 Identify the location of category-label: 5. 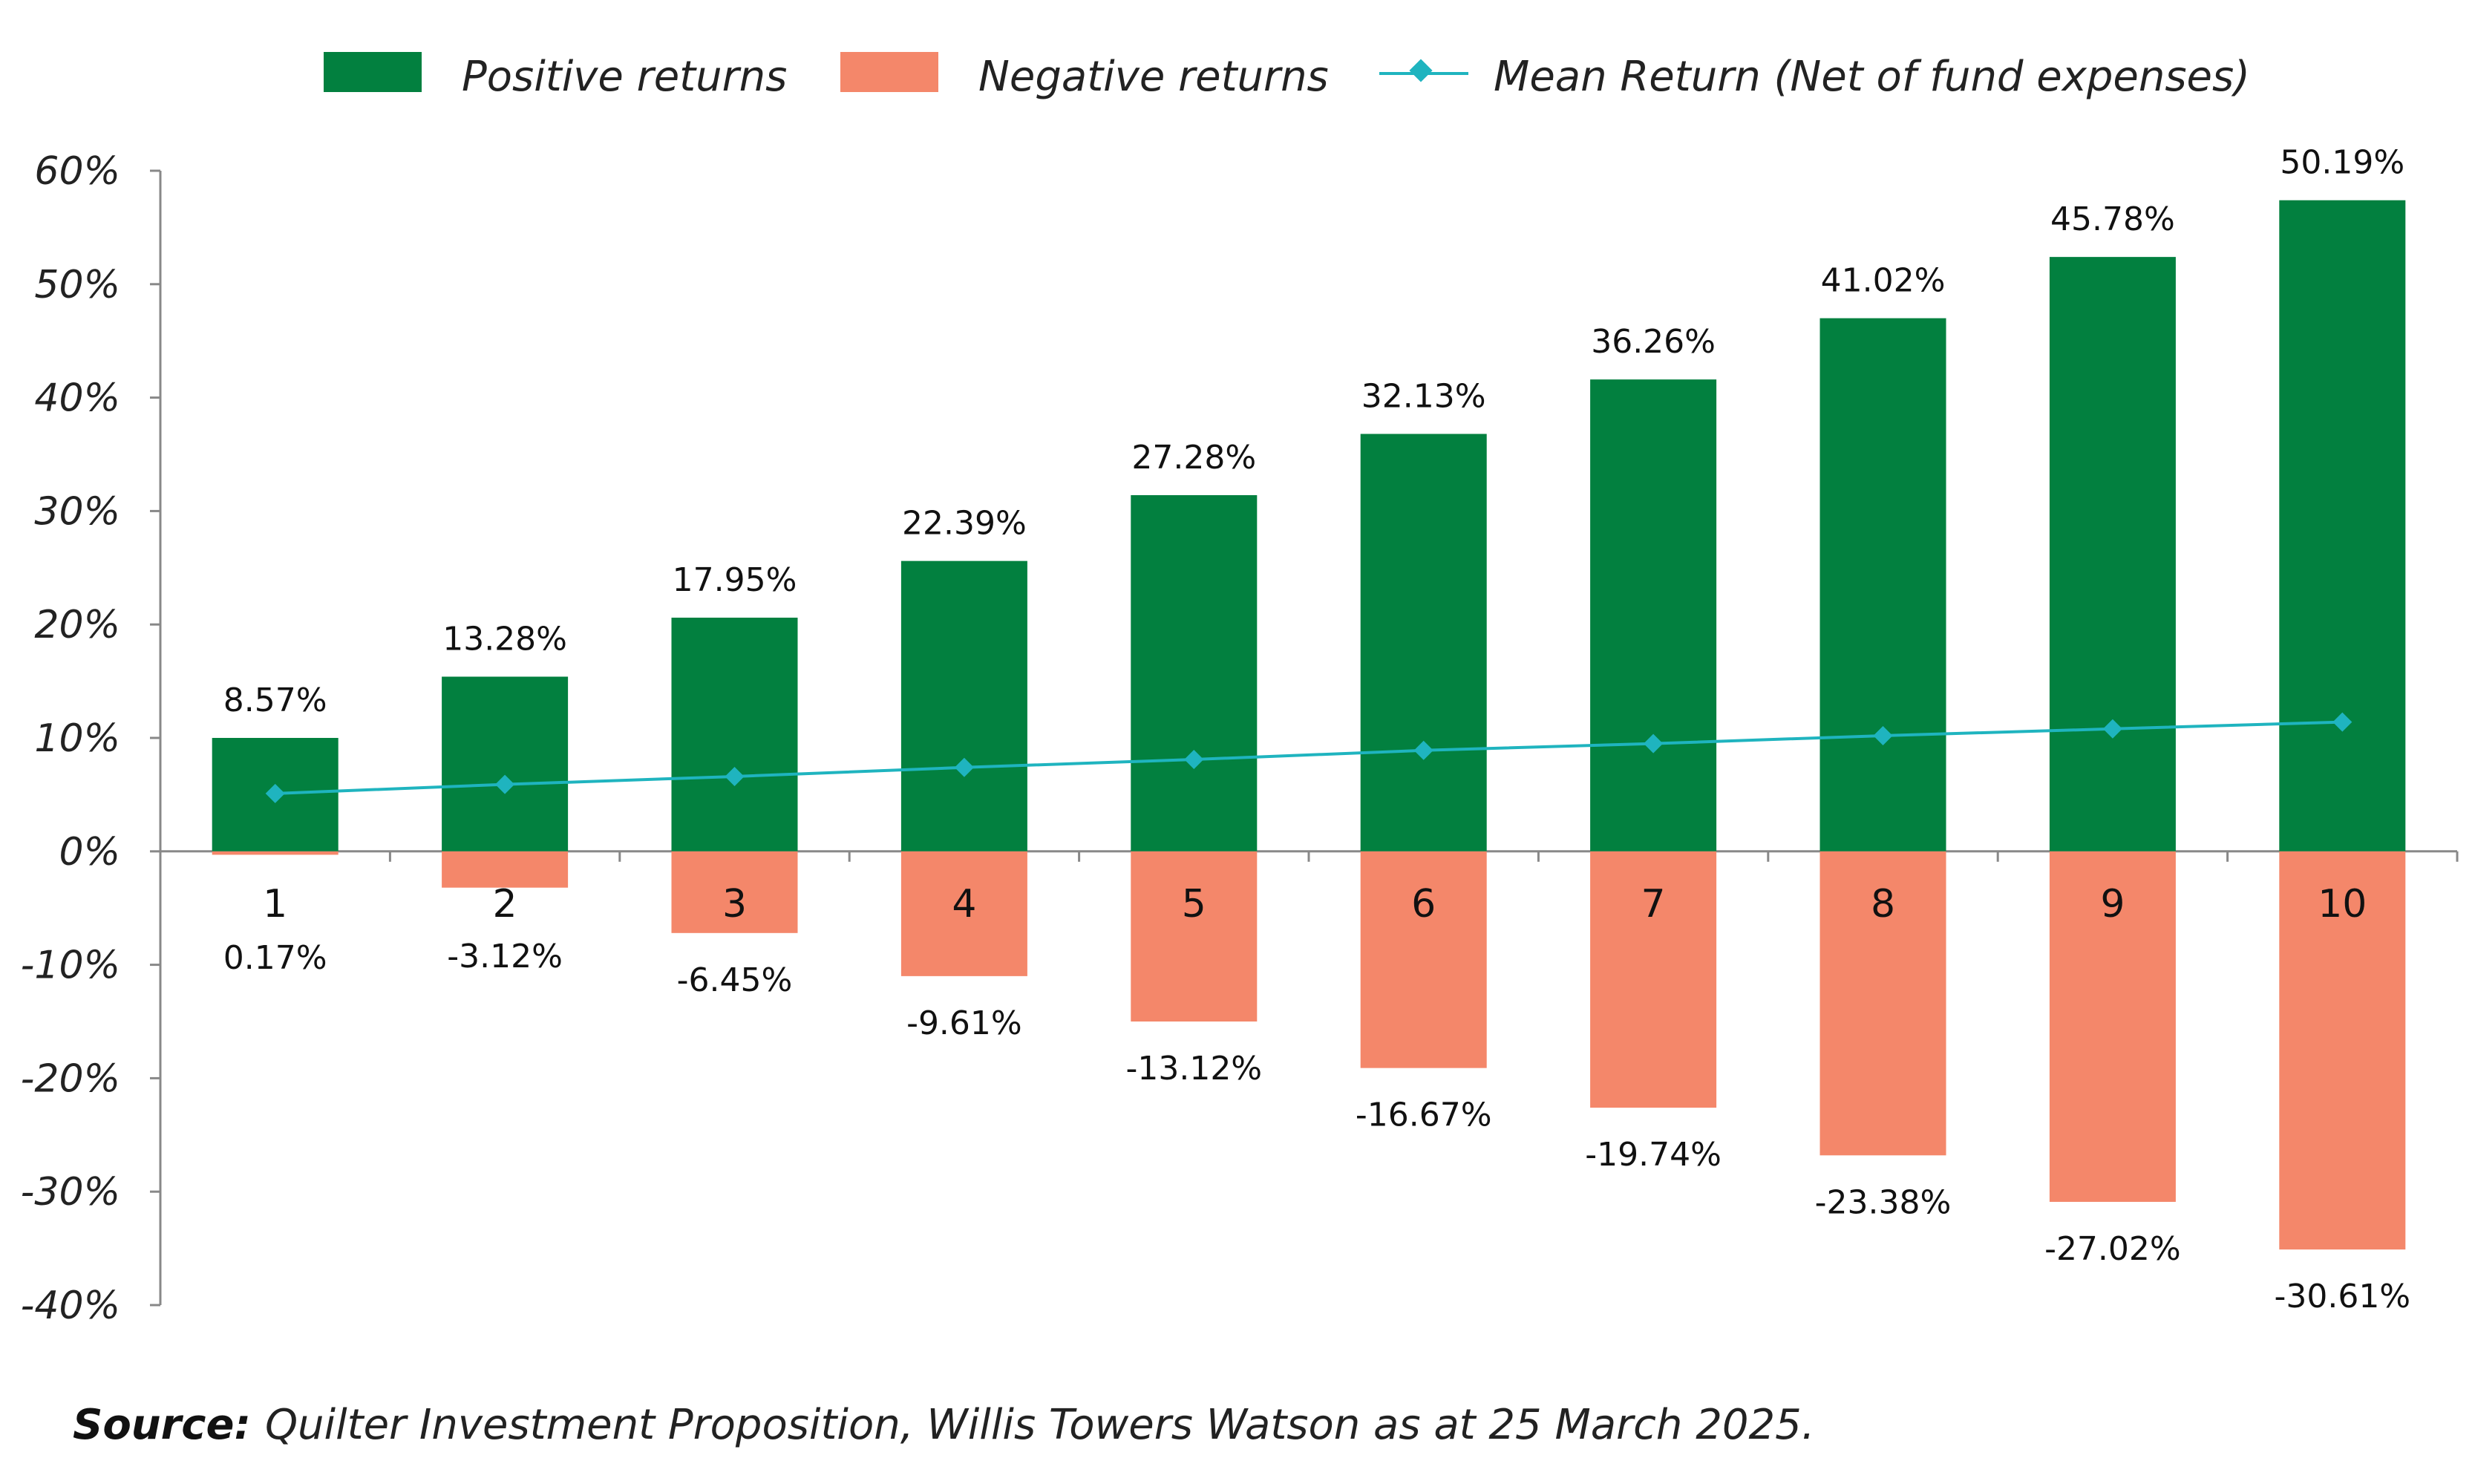
(1194, 904).